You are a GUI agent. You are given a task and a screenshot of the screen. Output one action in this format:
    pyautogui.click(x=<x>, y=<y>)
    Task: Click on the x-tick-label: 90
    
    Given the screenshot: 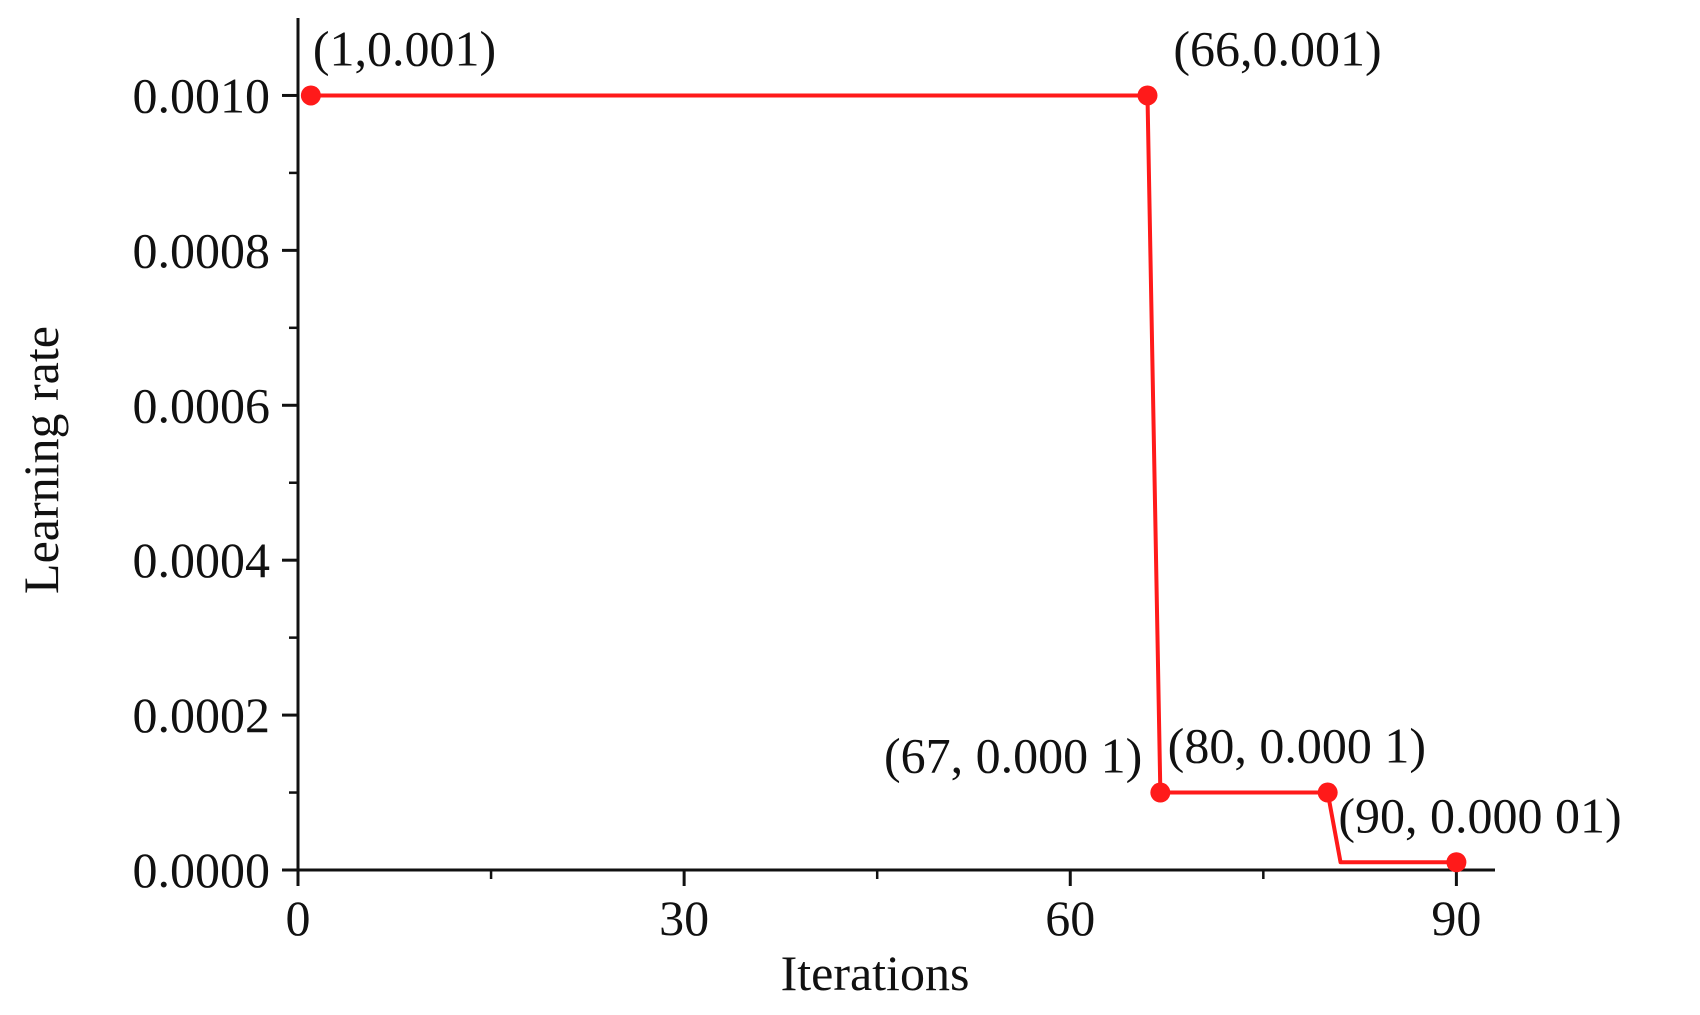 What is the action you would take?
    pyautogui.click(x=1456, y=918)
    